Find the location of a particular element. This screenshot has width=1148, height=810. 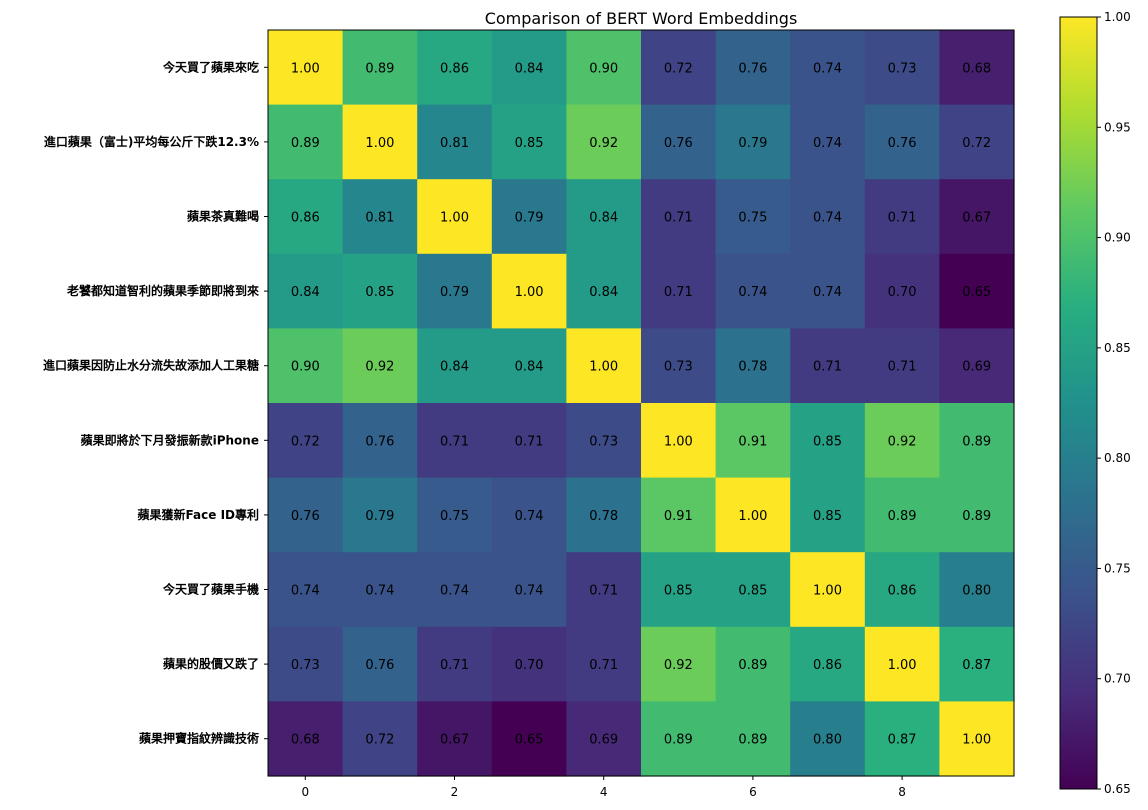

cell-value-label: 0.70 is located at coordinates (902, 292).